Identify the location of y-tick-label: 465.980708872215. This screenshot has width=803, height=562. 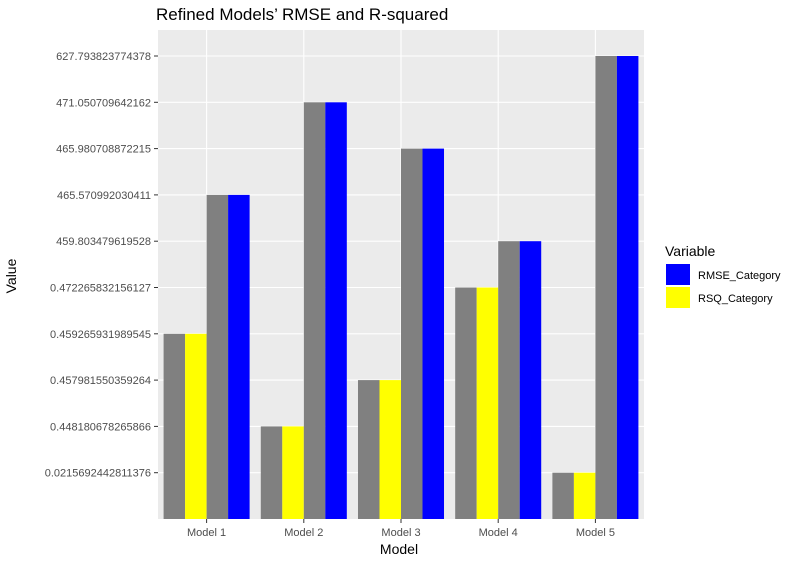
(103, 150).